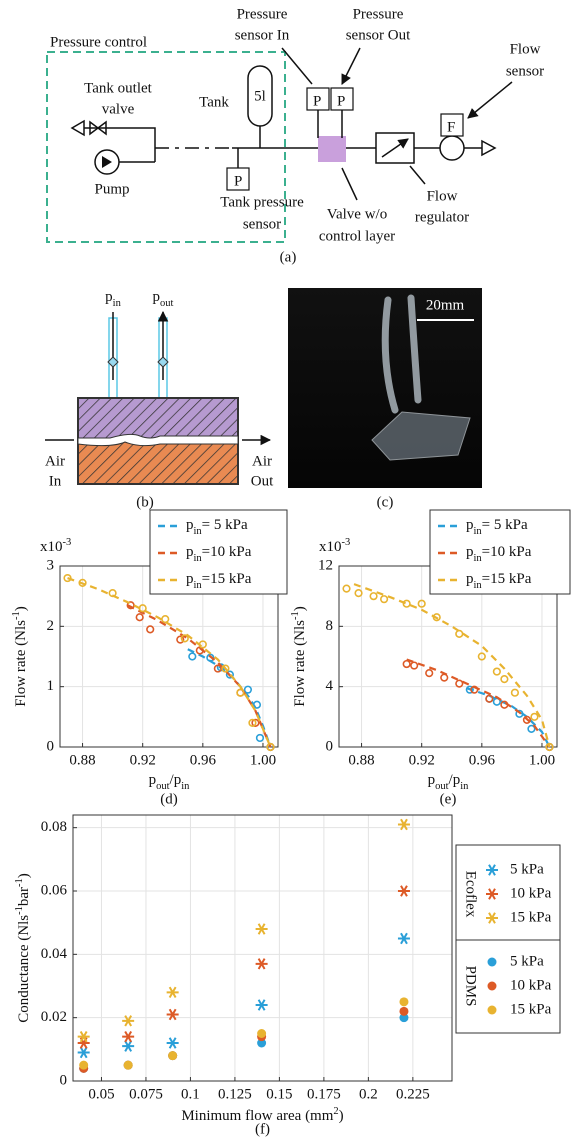 This screenshot has height=1140, width=576. Describe the element at coordinates (527, 869) in the screenshot. I see `legend-label: 5 kPa` at that location.